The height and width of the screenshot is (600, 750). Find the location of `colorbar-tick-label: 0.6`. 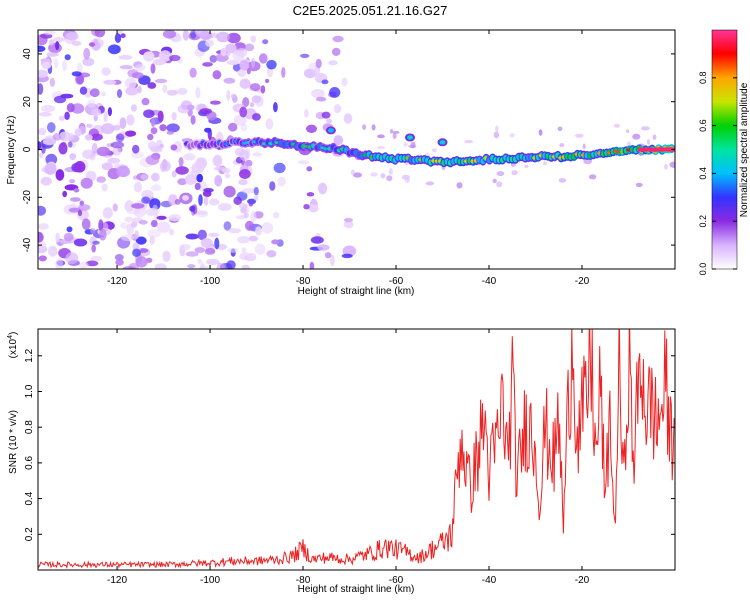

colorbar-tick-label: 0.6 is located at coordinates (703, 125).